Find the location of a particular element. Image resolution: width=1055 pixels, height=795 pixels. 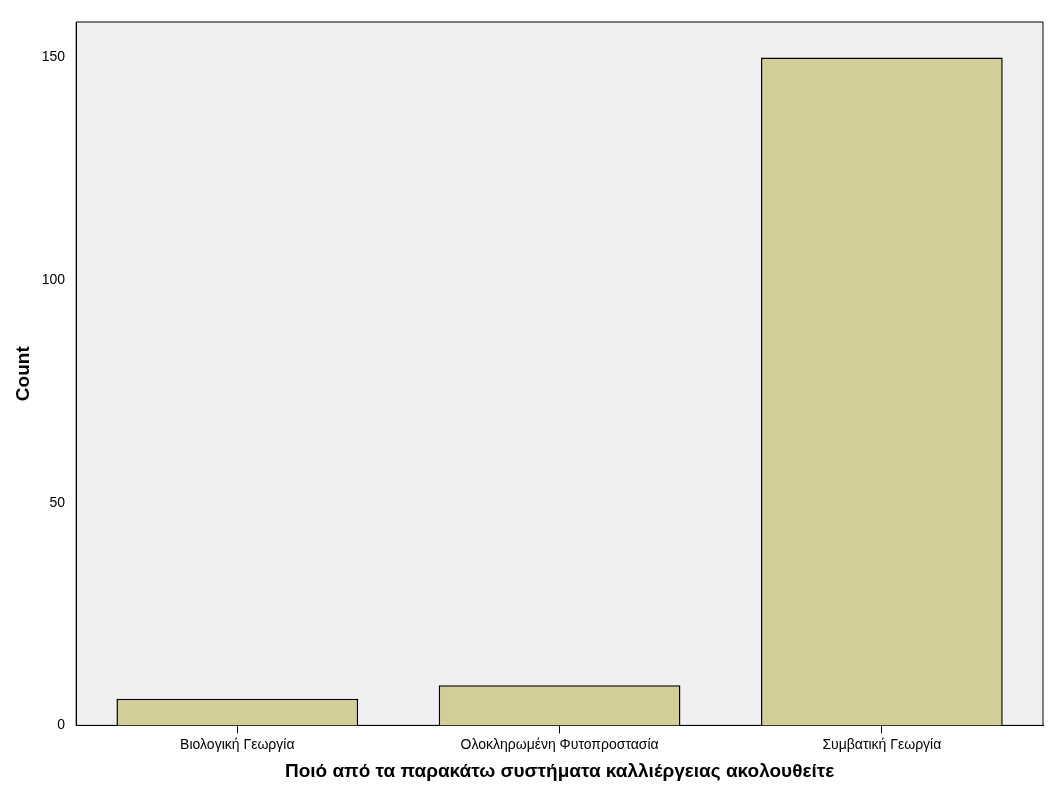

y-tick-label: 150 is located at coordinates (53, 56).